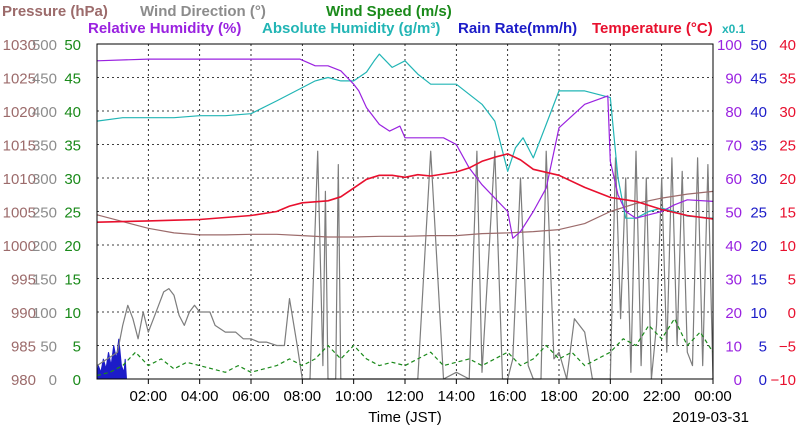 Image resolution: width=800 pixels, height=434 pixels. I want to click on x-tick-label: 00:00, so click(713, 396).